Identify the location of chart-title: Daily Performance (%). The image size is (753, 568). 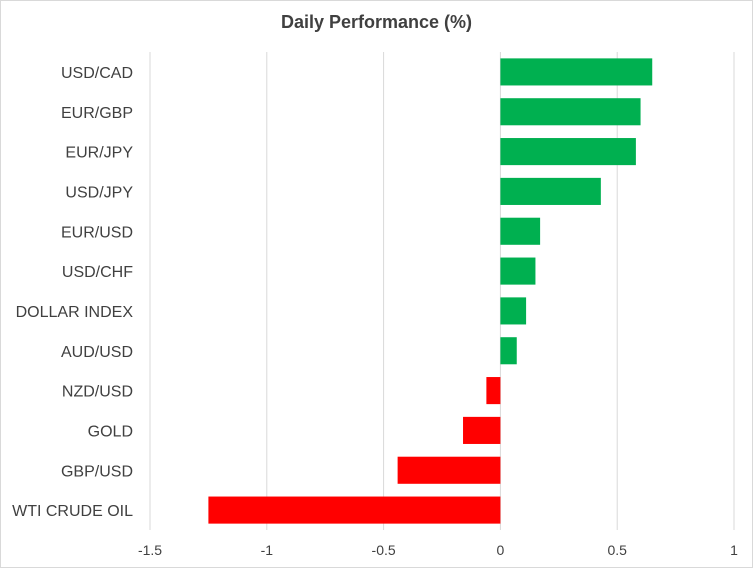
(376, 22).